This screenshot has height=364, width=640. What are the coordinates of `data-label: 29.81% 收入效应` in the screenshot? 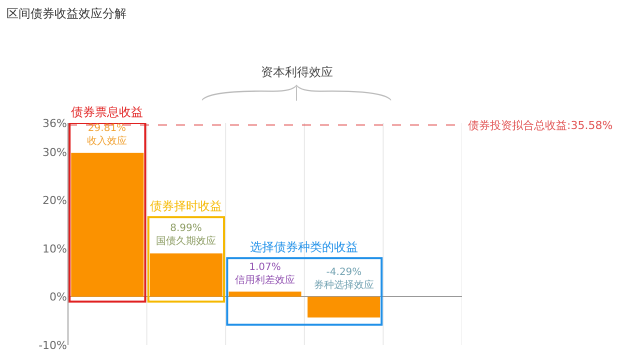 It's located at (107, 135).